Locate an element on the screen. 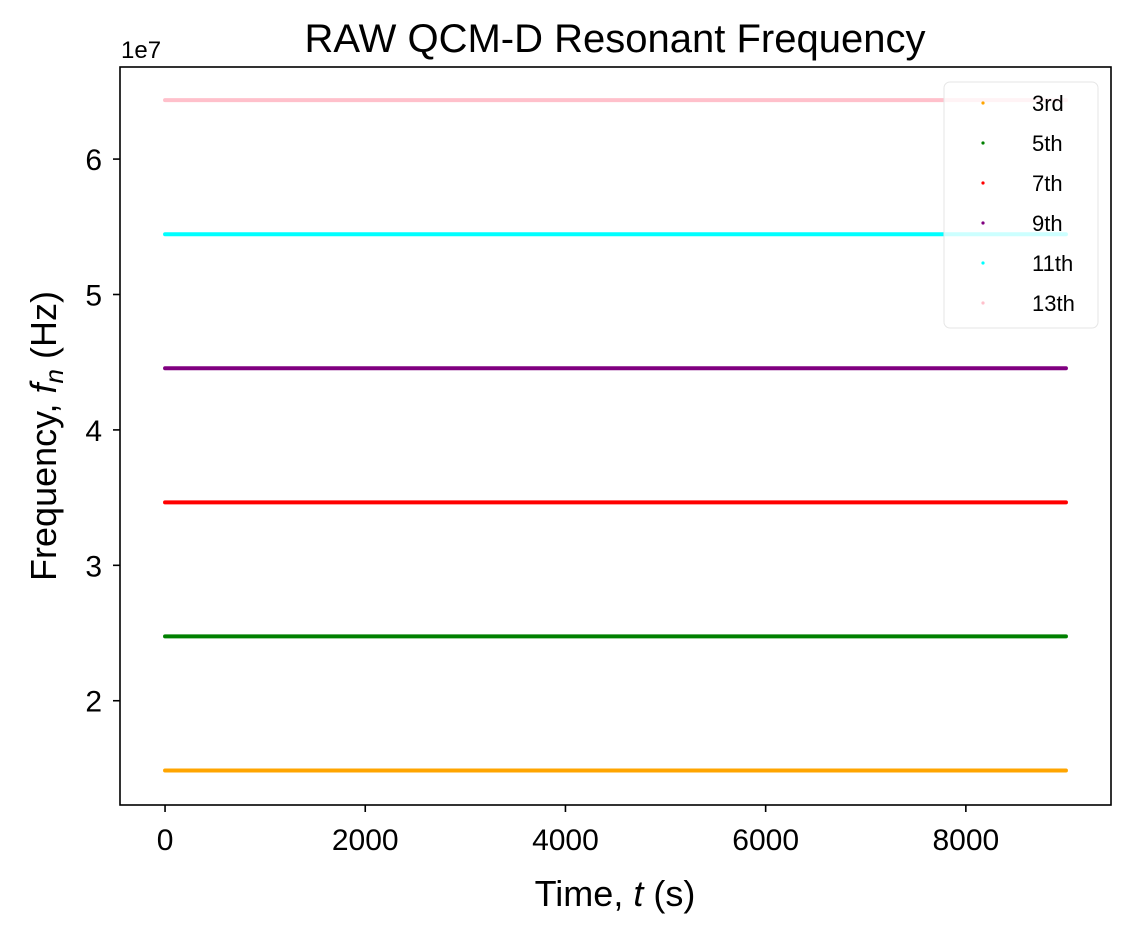  x-axis-label-symbol: t is located at coordinates (639, 893).